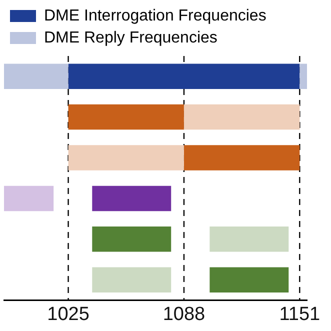  I want to click on x-tick-label: 1151, so click(299, 314).